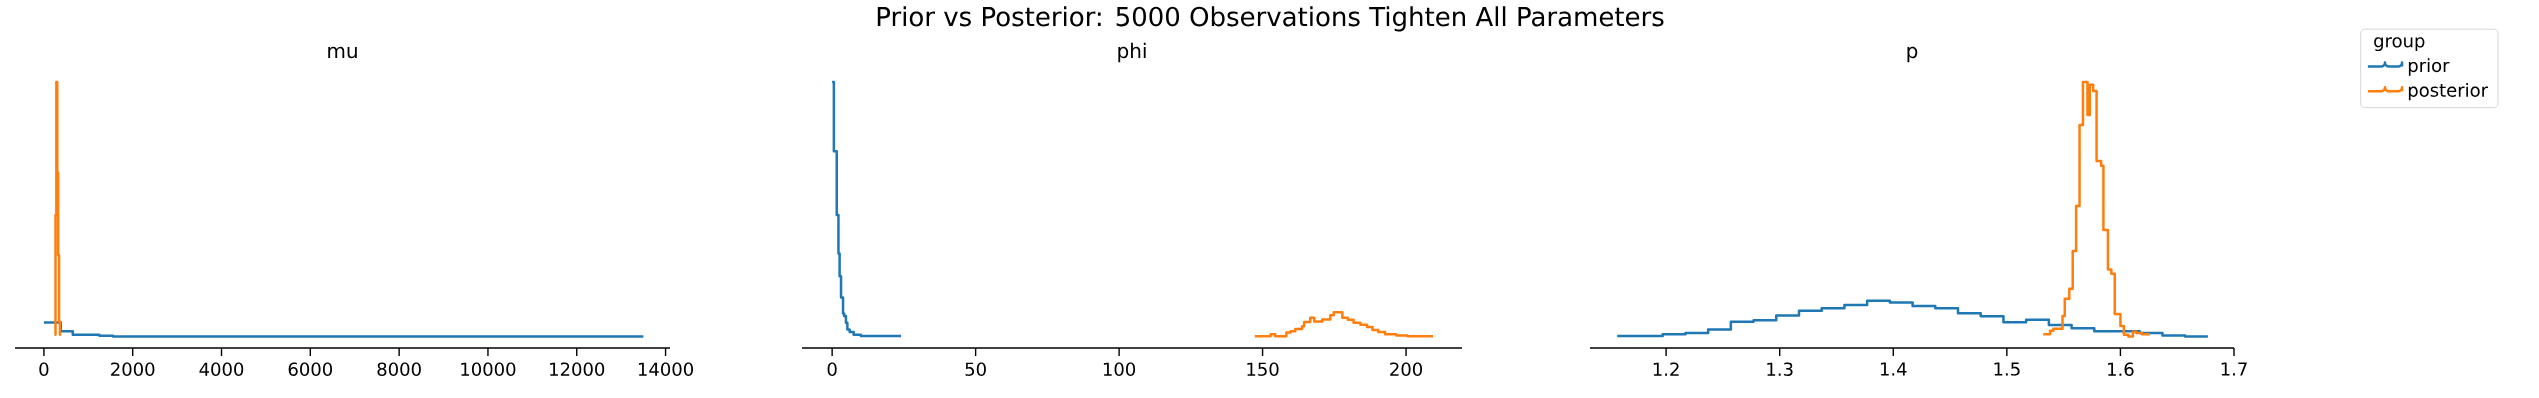 This screenshot has height=398, width=2539. What do you see at coordinates (2234, 369) in the screenshot?
I see `x-tick-label: 1.7` at bounding box center [2234, 369].